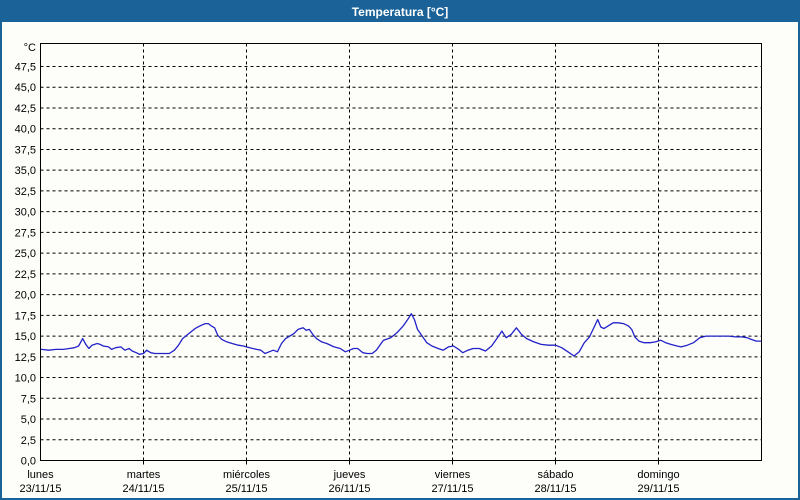 The image size is (800, 500). Describe the element at coordinates (555, 475) in the screenshot. I see `x-axis-day-label: sábado` at that location.